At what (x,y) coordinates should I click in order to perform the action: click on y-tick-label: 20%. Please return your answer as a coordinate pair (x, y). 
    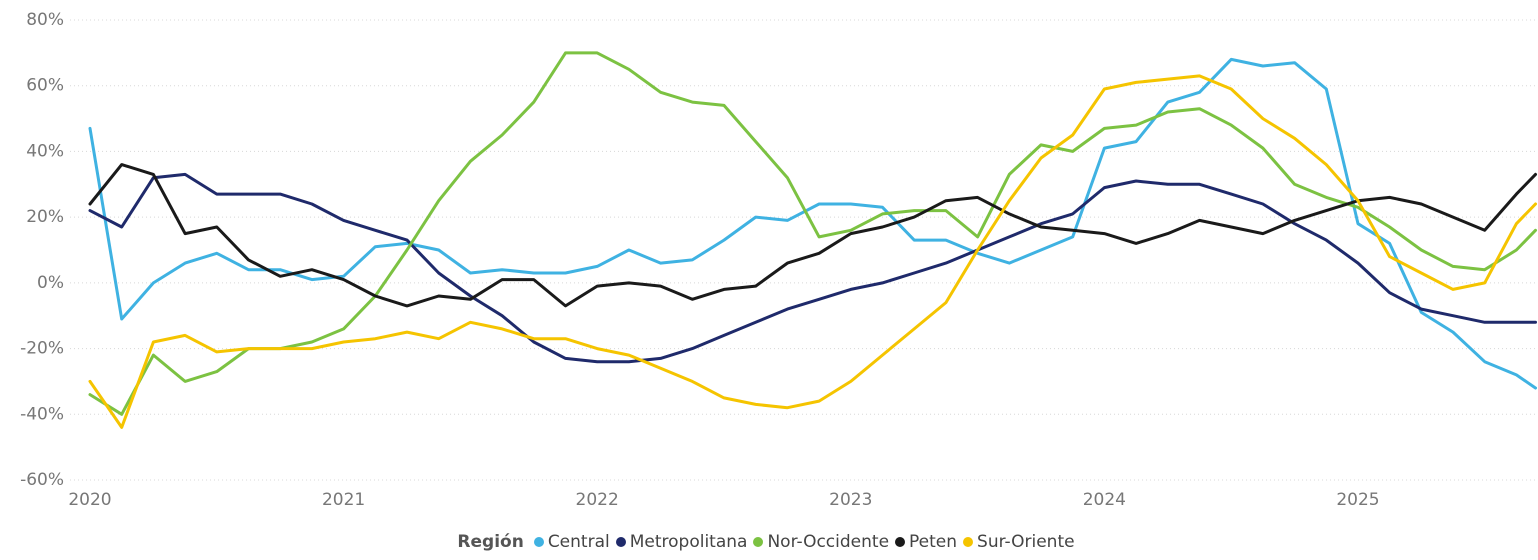
    Looking at the image, I should click on (45, 217).